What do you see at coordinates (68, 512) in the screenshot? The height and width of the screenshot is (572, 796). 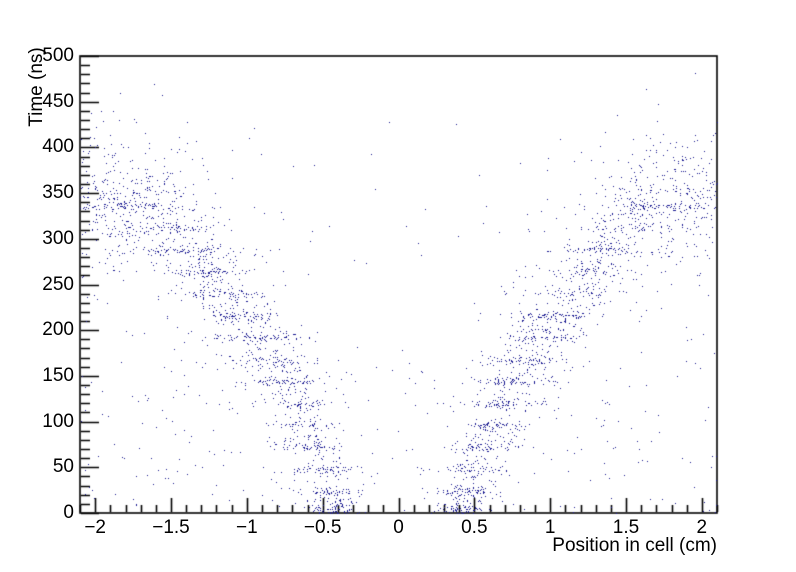 I see `y-tick-label: 0` at bounding box center [68, 512].